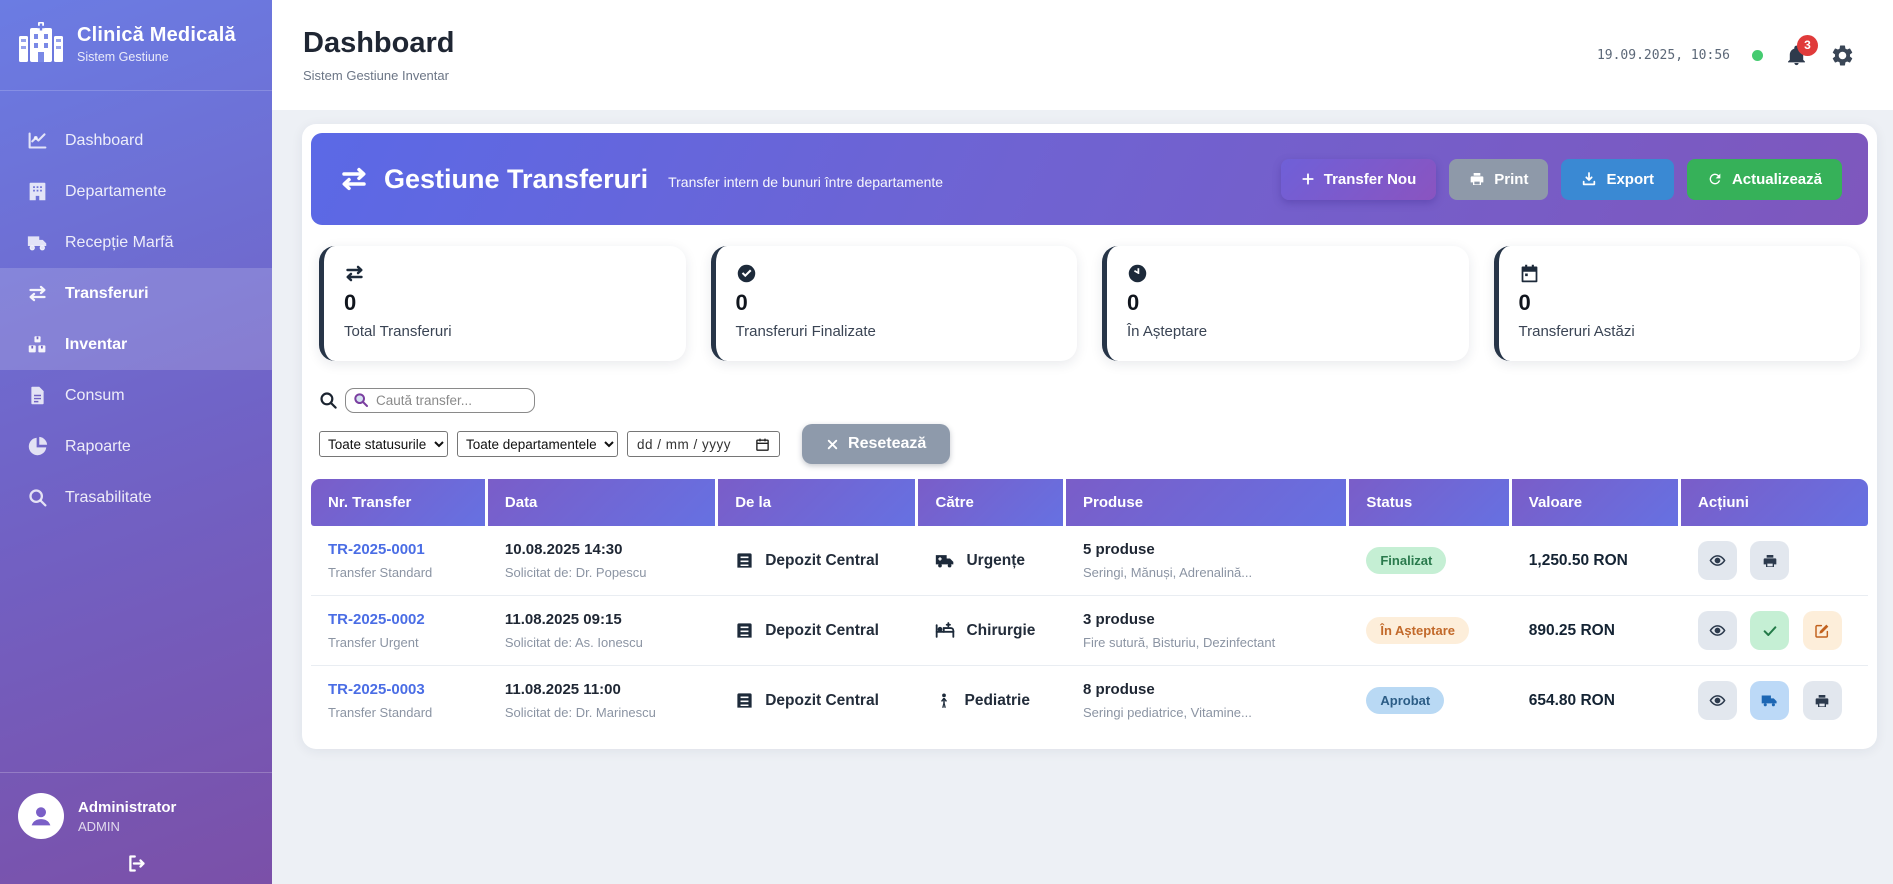 This screenshot has width=1893, height=884. I want to click on calendar-icon, so click(762, 444).